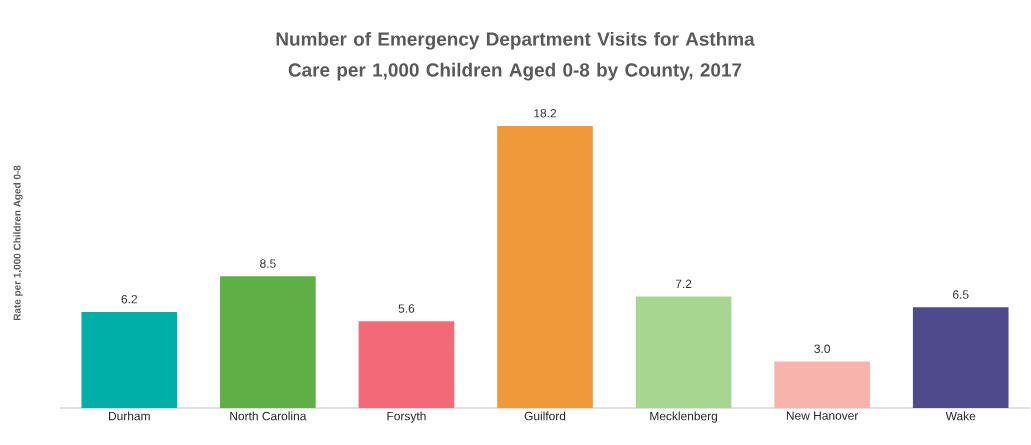 The width and height of the screenshot is (1031, 445). I want to click on x-tick-label: New Hanover, so click(822, 415).